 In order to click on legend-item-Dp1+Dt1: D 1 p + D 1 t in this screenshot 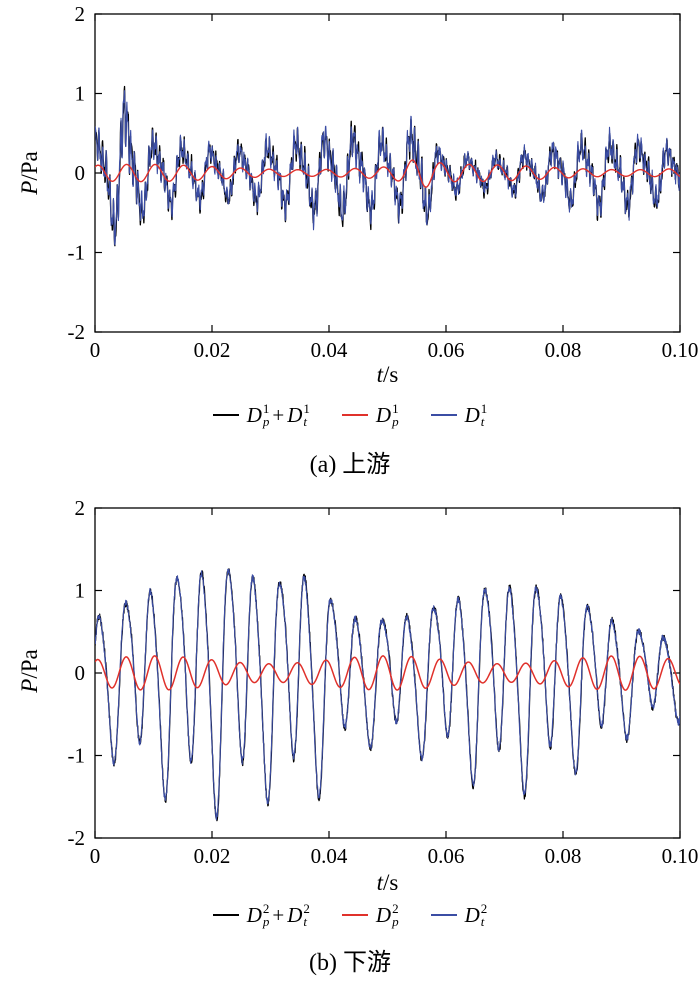, I will do `click(261, 415)`.